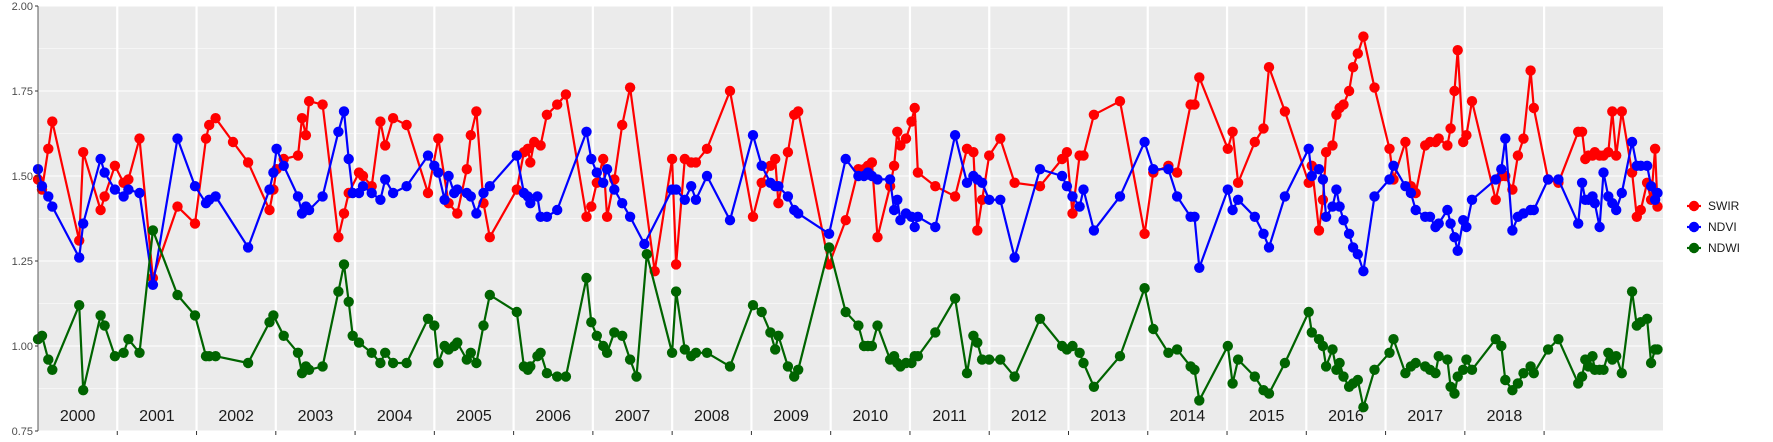  Describe the element at coordinates (1694, 206) in the screenshot. I see `legend-key-point` at that location.